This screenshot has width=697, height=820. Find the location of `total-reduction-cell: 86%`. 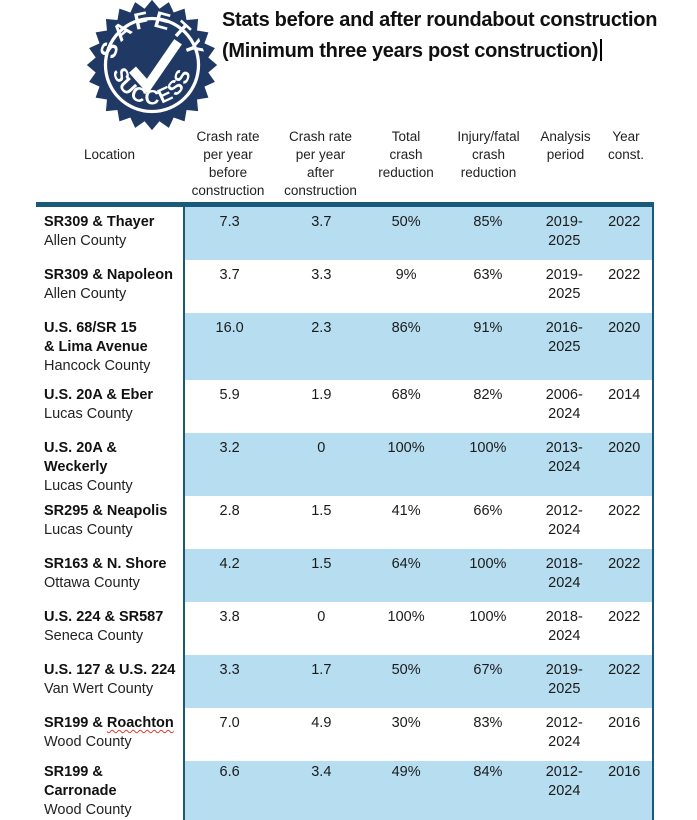

total-reduction-cell: 86% is located at coordinates (406, 328).